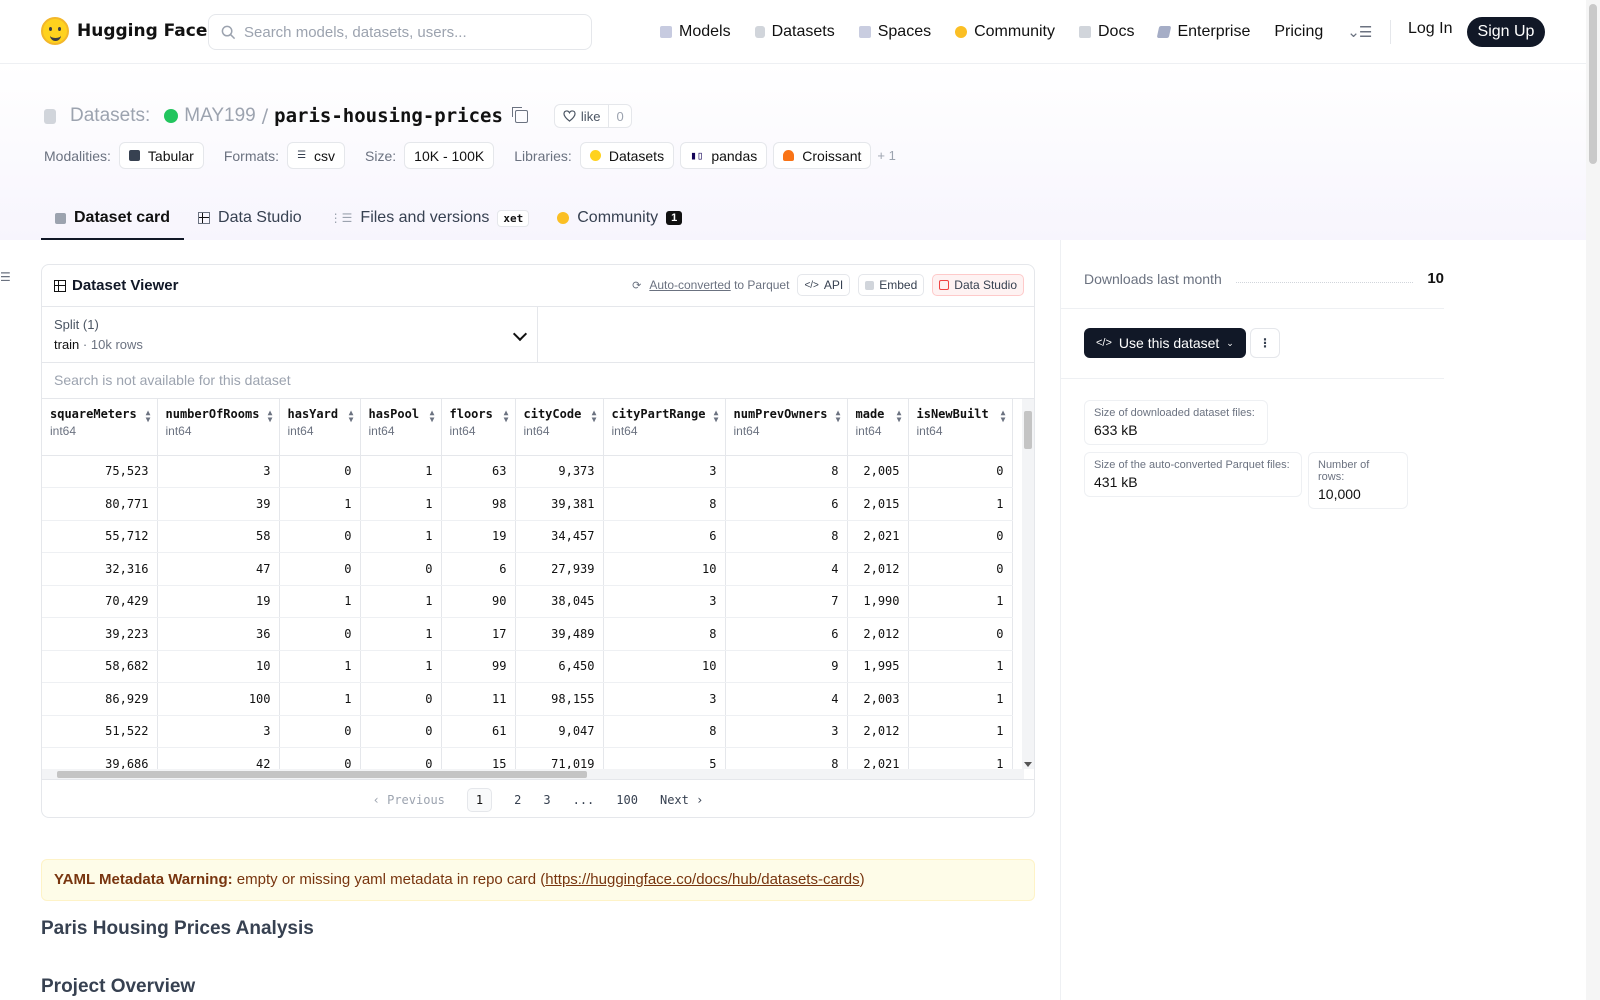 The image size is (1600, 1000). What do you see at coordinates (664, 427) in the screenshot?
I see `column-header: cityPartRange int64 ▲ ▼` at bounding box center [664, 427].